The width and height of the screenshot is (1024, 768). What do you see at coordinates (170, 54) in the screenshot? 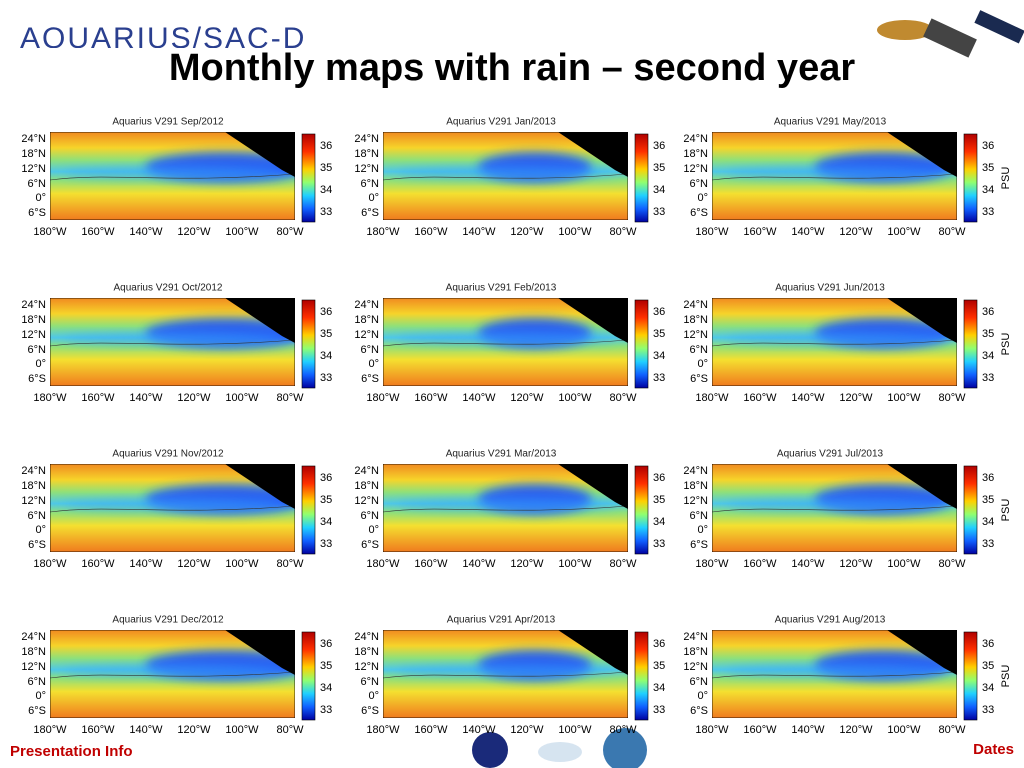
I see `logo-mask` at bounding box center [170, 54].